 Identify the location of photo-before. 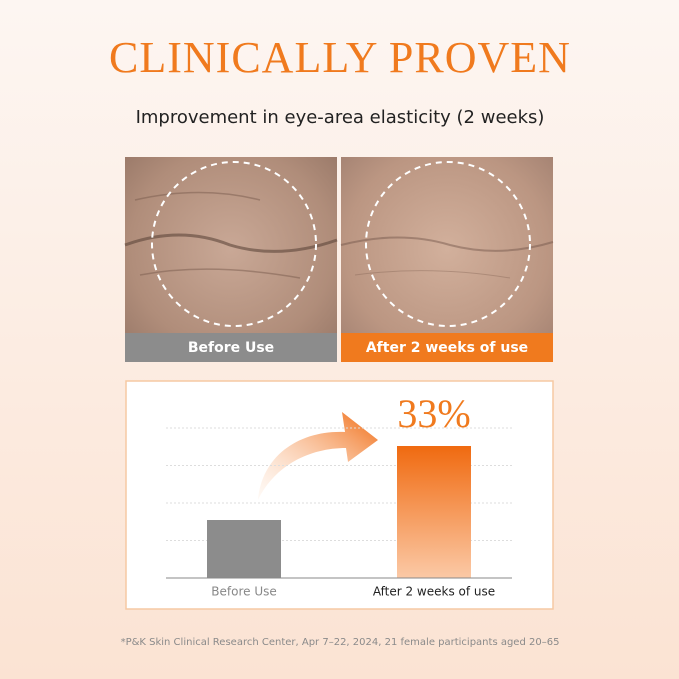
(231, 259).